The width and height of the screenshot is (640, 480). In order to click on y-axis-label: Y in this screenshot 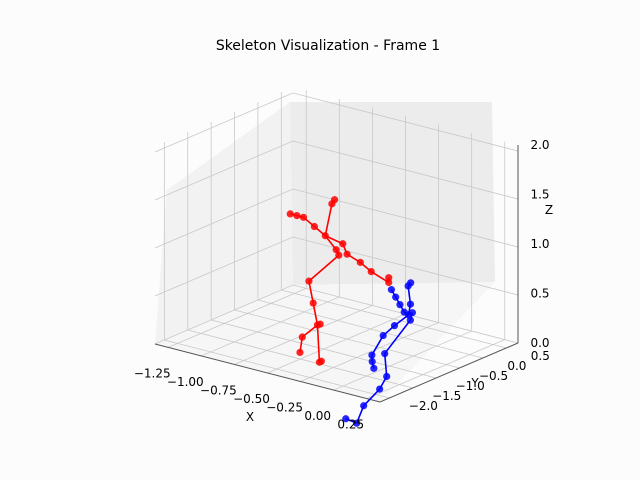, I will do `click(474, 383)`.